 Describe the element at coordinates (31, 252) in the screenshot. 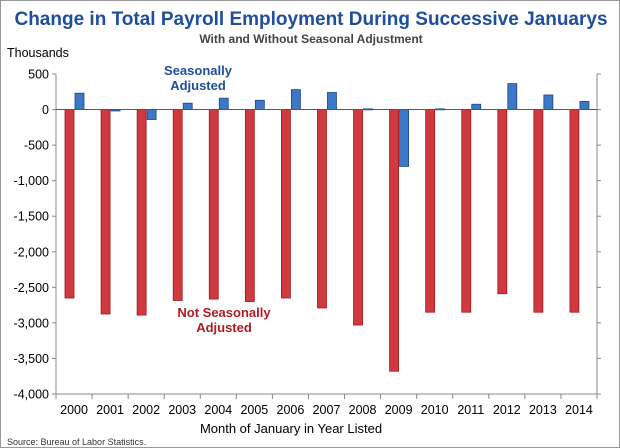

I see `y-tick-label: -2,000` at that location.